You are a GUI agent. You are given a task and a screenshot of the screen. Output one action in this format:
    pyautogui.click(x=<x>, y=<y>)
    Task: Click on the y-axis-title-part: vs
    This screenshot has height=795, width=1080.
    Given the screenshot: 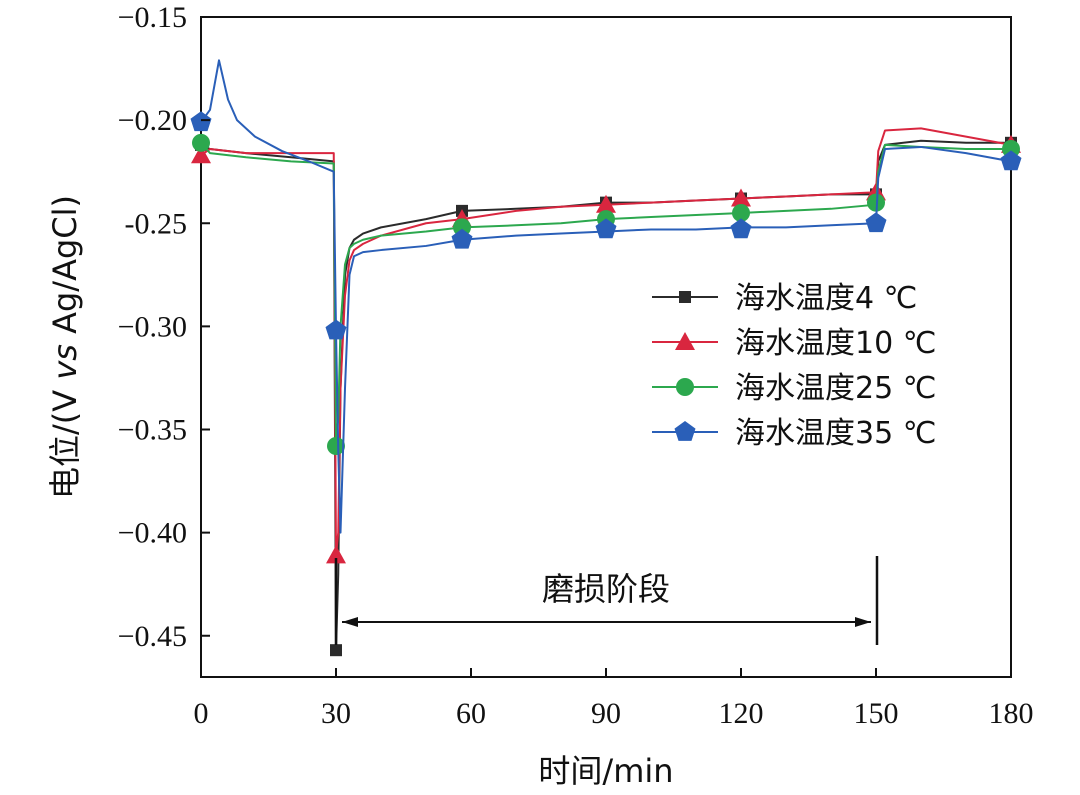 What is the action you would take?
    pyautogui.click(x=65, y=362)
    